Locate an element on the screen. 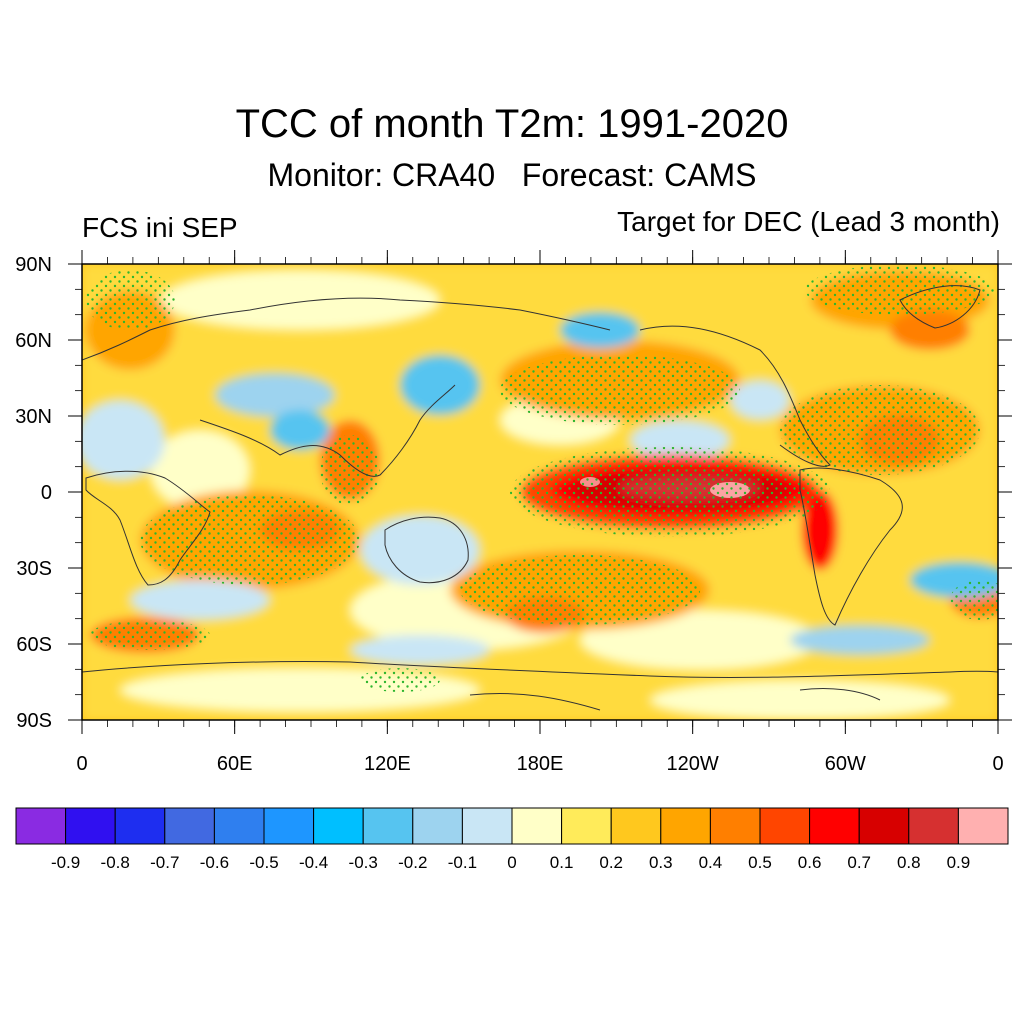 Image resolution: width=1024 pixels, height=1024 pixels. colorbar-label: -0.7 is located at coordinates (165, 862).